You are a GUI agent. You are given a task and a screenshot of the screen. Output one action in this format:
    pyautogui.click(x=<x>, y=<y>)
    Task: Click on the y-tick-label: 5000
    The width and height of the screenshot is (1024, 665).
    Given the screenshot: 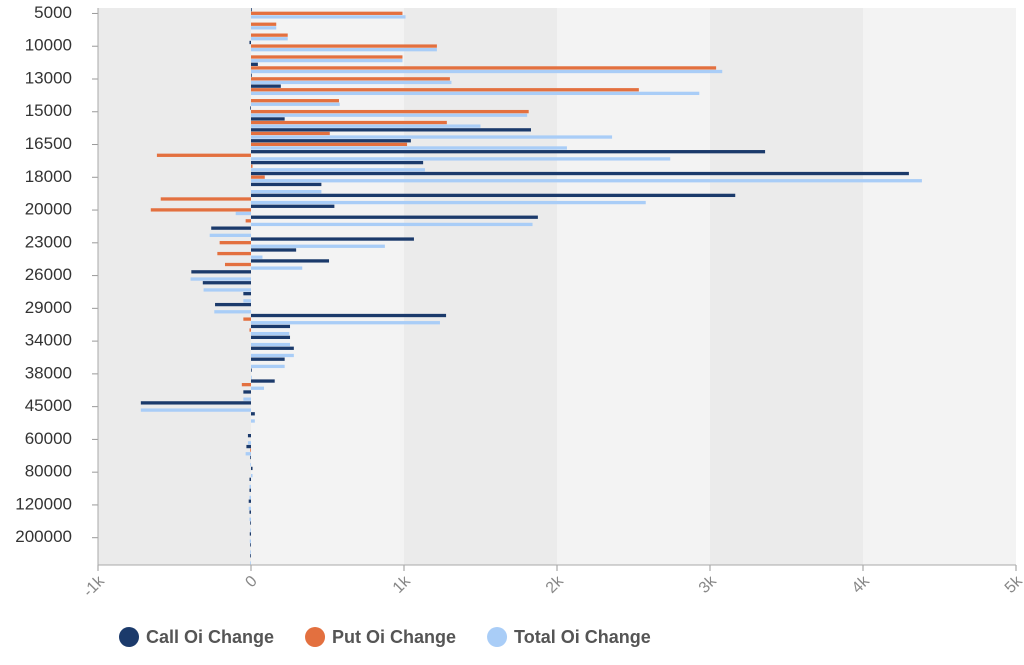 What is the action you would take?
    pyautogui.click(x=53, y=12)
    